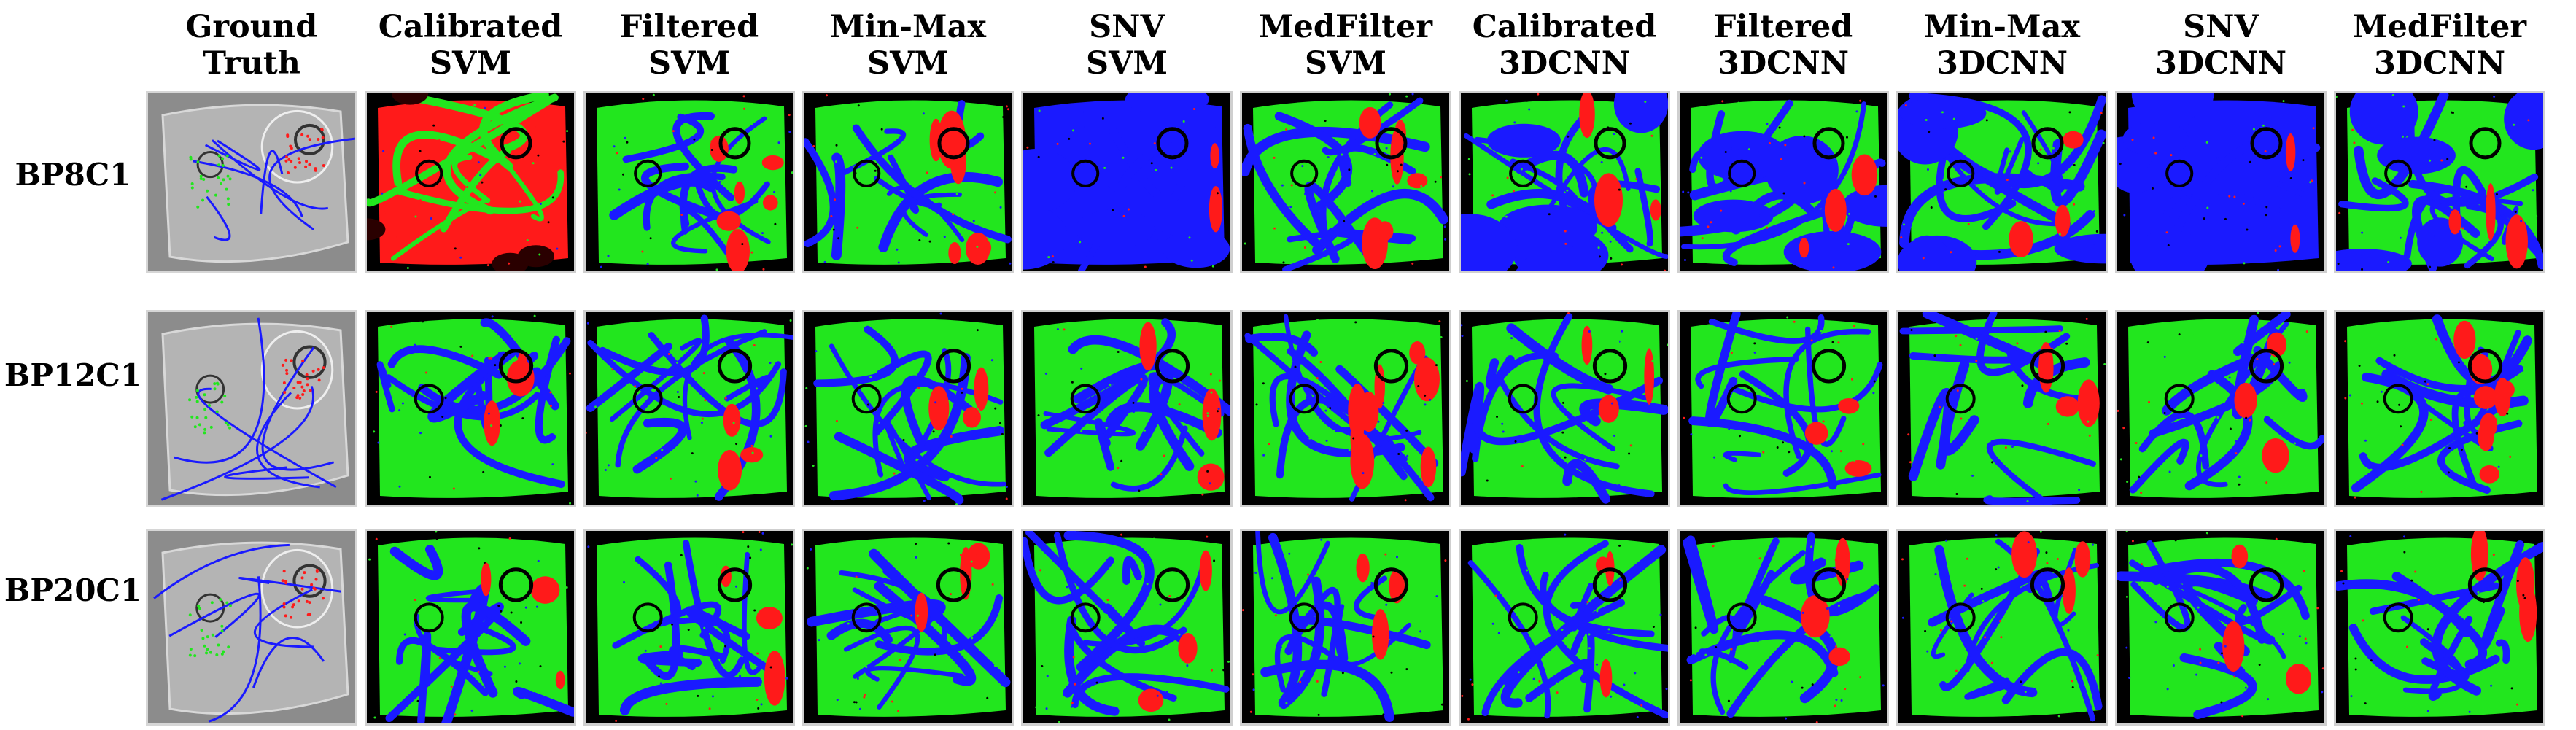 This screenshot has width=2576, height=730. I want to click on column-header-8: Min-Max 3DCNN, so click(2002, 45).